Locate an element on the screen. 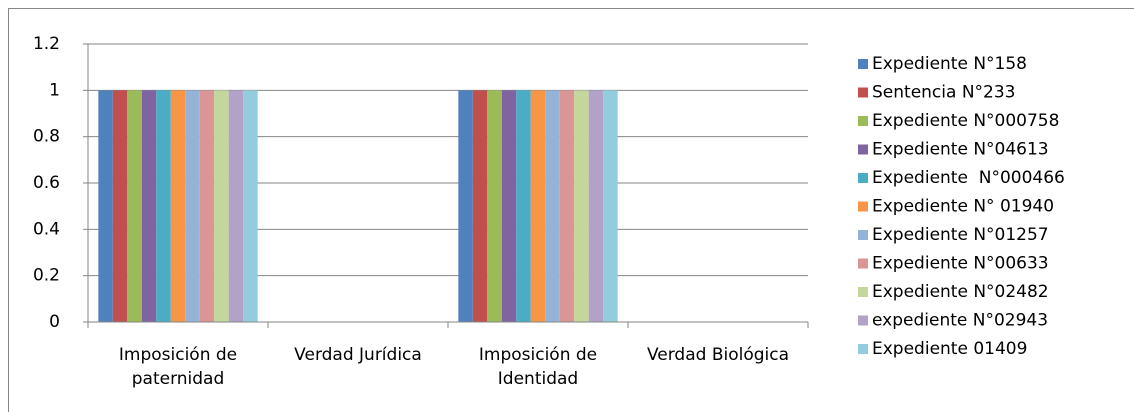 This screenshot has height=412, width=1134. legend-label: Expediente N°158 is located at coordinates (949, 64).